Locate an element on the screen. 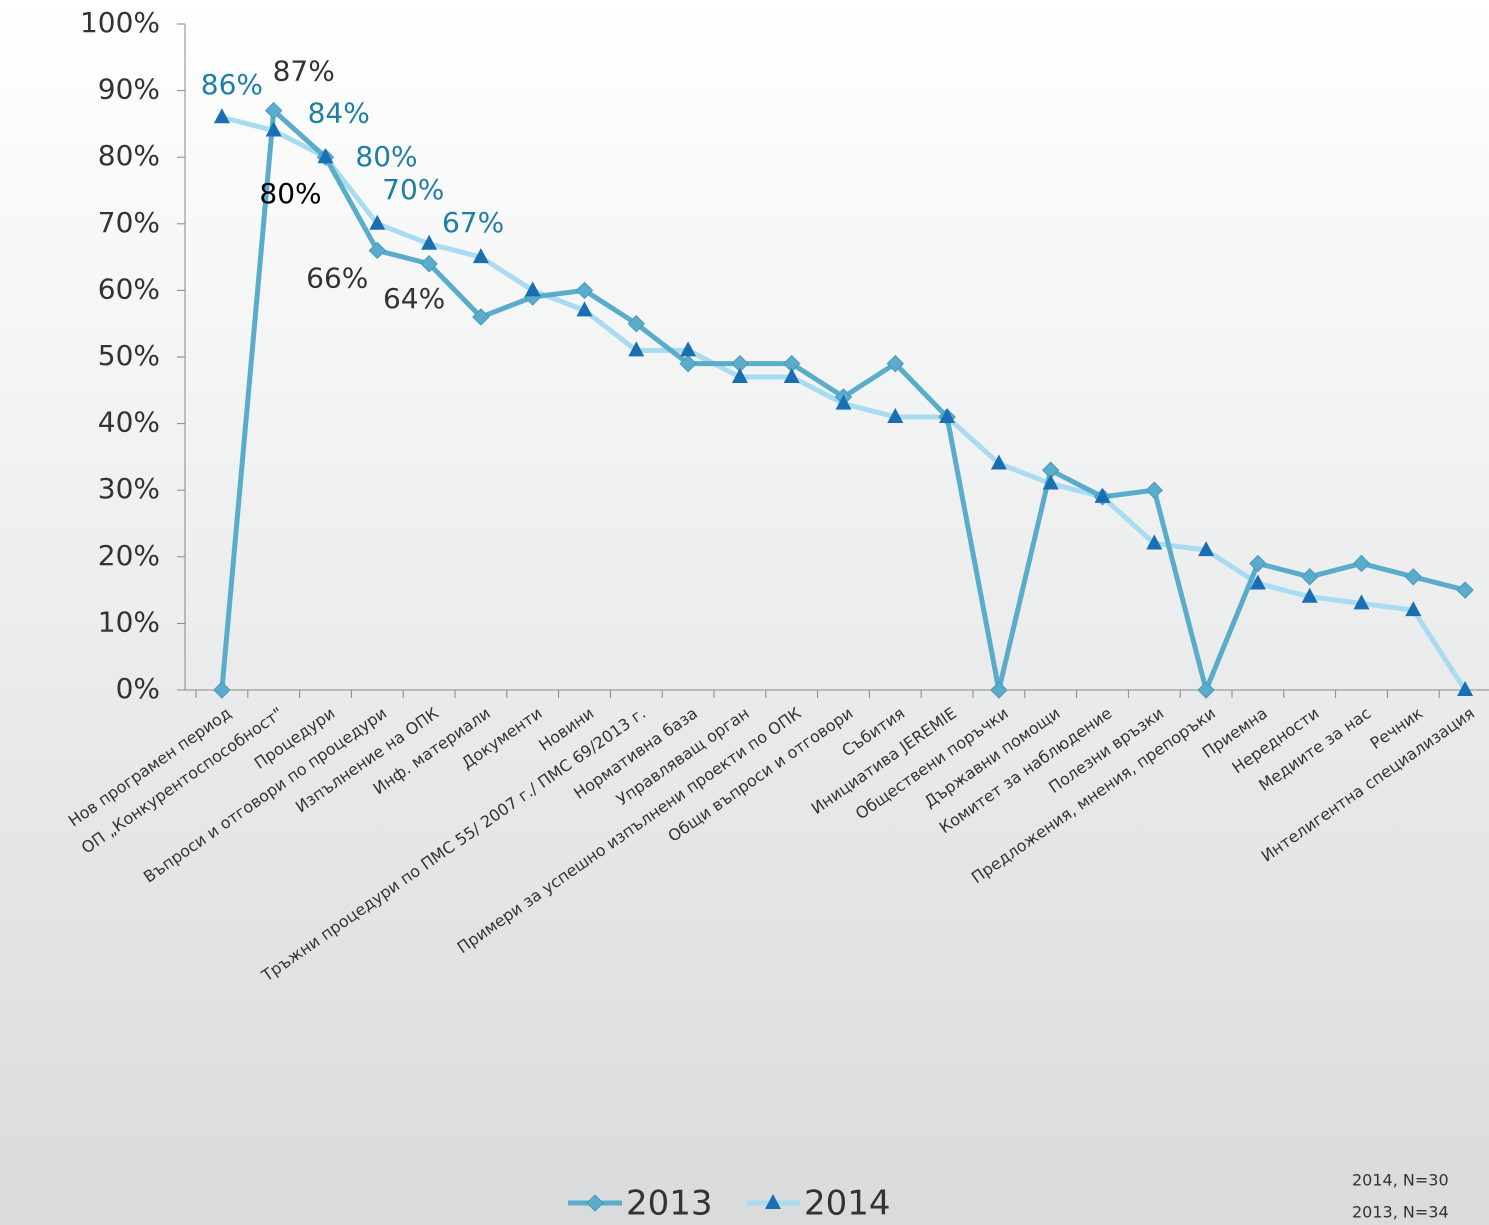  data-label: 86% is located at coordinates (232, 84).